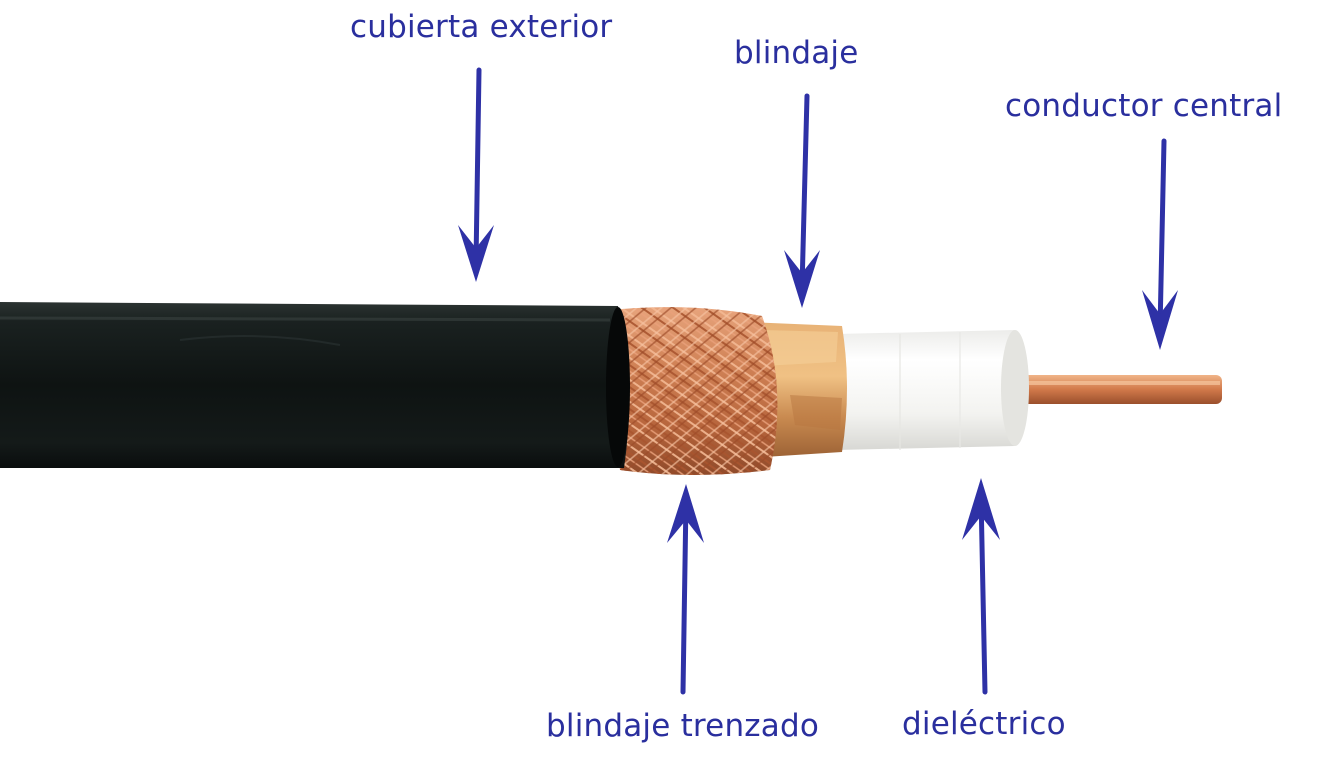 This screenshot has height=762, width=1322. What do you see at coordinates (802, 200) in the screenshot?
I see `arrow-shield` at bounding box center [802, 200].